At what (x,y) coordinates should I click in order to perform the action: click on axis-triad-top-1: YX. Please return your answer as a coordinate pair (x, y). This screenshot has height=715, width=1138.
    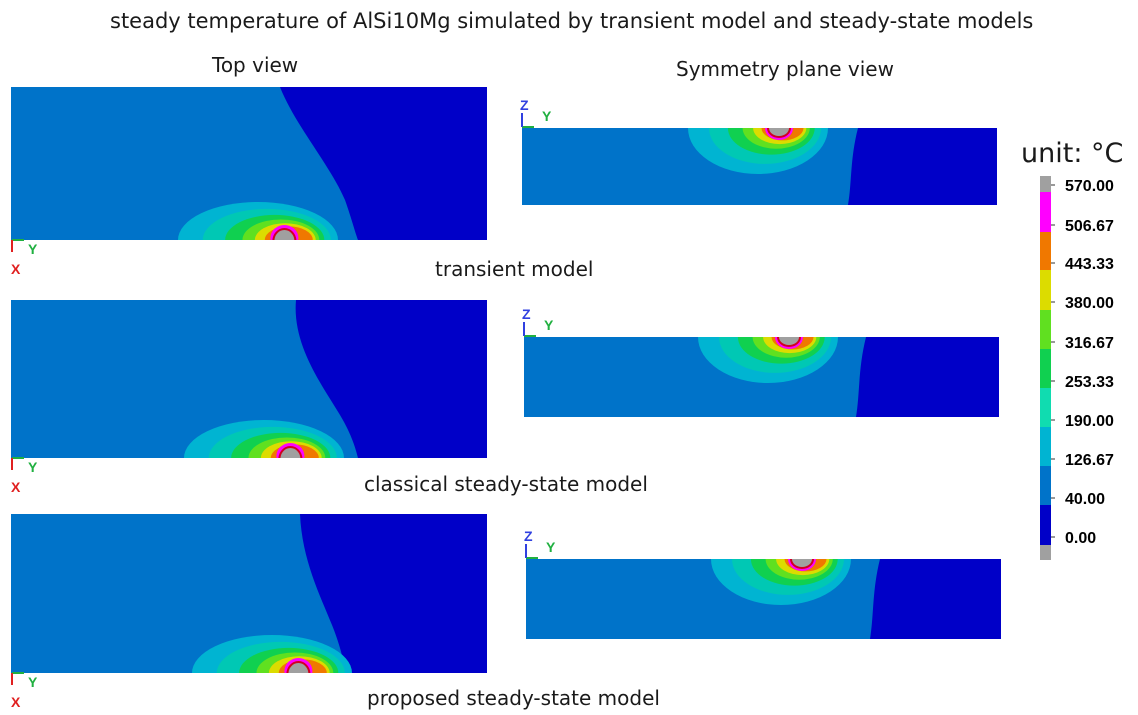
    Looking at the image, I should click on (24, 258).